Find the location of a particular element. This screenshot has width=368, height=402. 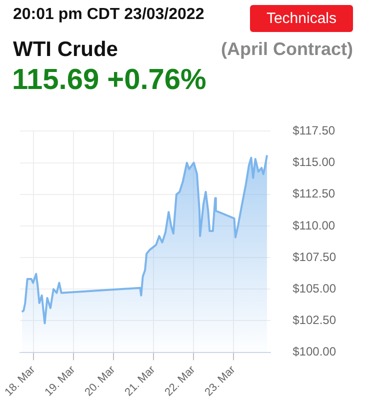

chart-title: WTI Crude is located at coordinates (65, 50).